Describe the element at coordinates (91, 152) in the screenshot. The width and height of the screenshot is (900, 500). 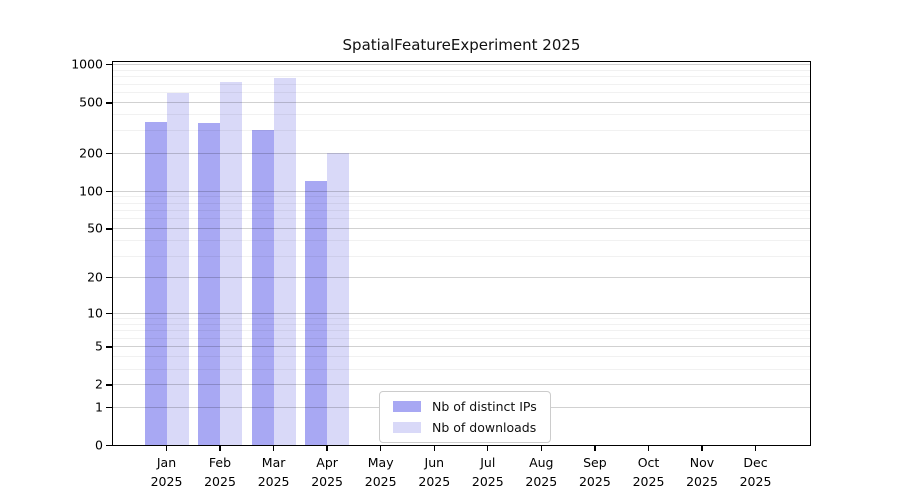
I see `y-tick-label: 200` at that location.